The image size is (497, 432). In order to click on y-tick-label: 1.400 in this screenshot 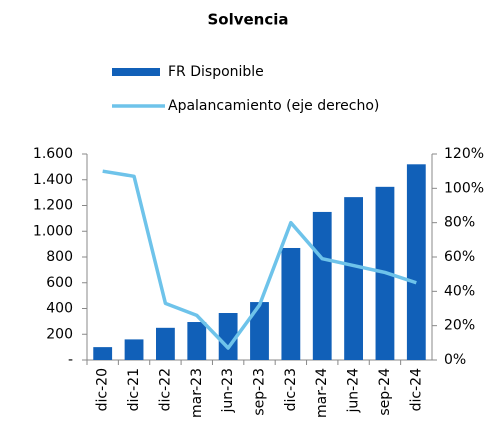, I will do `click(53, 180)`.